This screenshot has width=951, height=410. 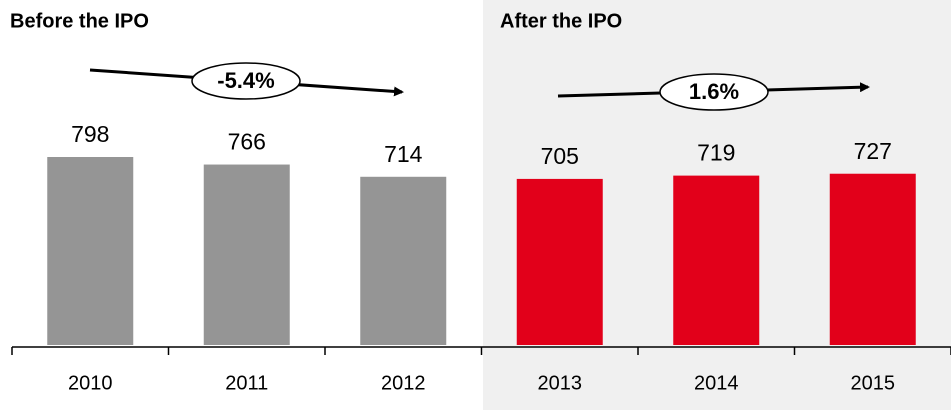 What do you see at coordinates (560, 383) in the screenshot?
I see `x-tick-label: 2013` at bounding box center [560, 383].